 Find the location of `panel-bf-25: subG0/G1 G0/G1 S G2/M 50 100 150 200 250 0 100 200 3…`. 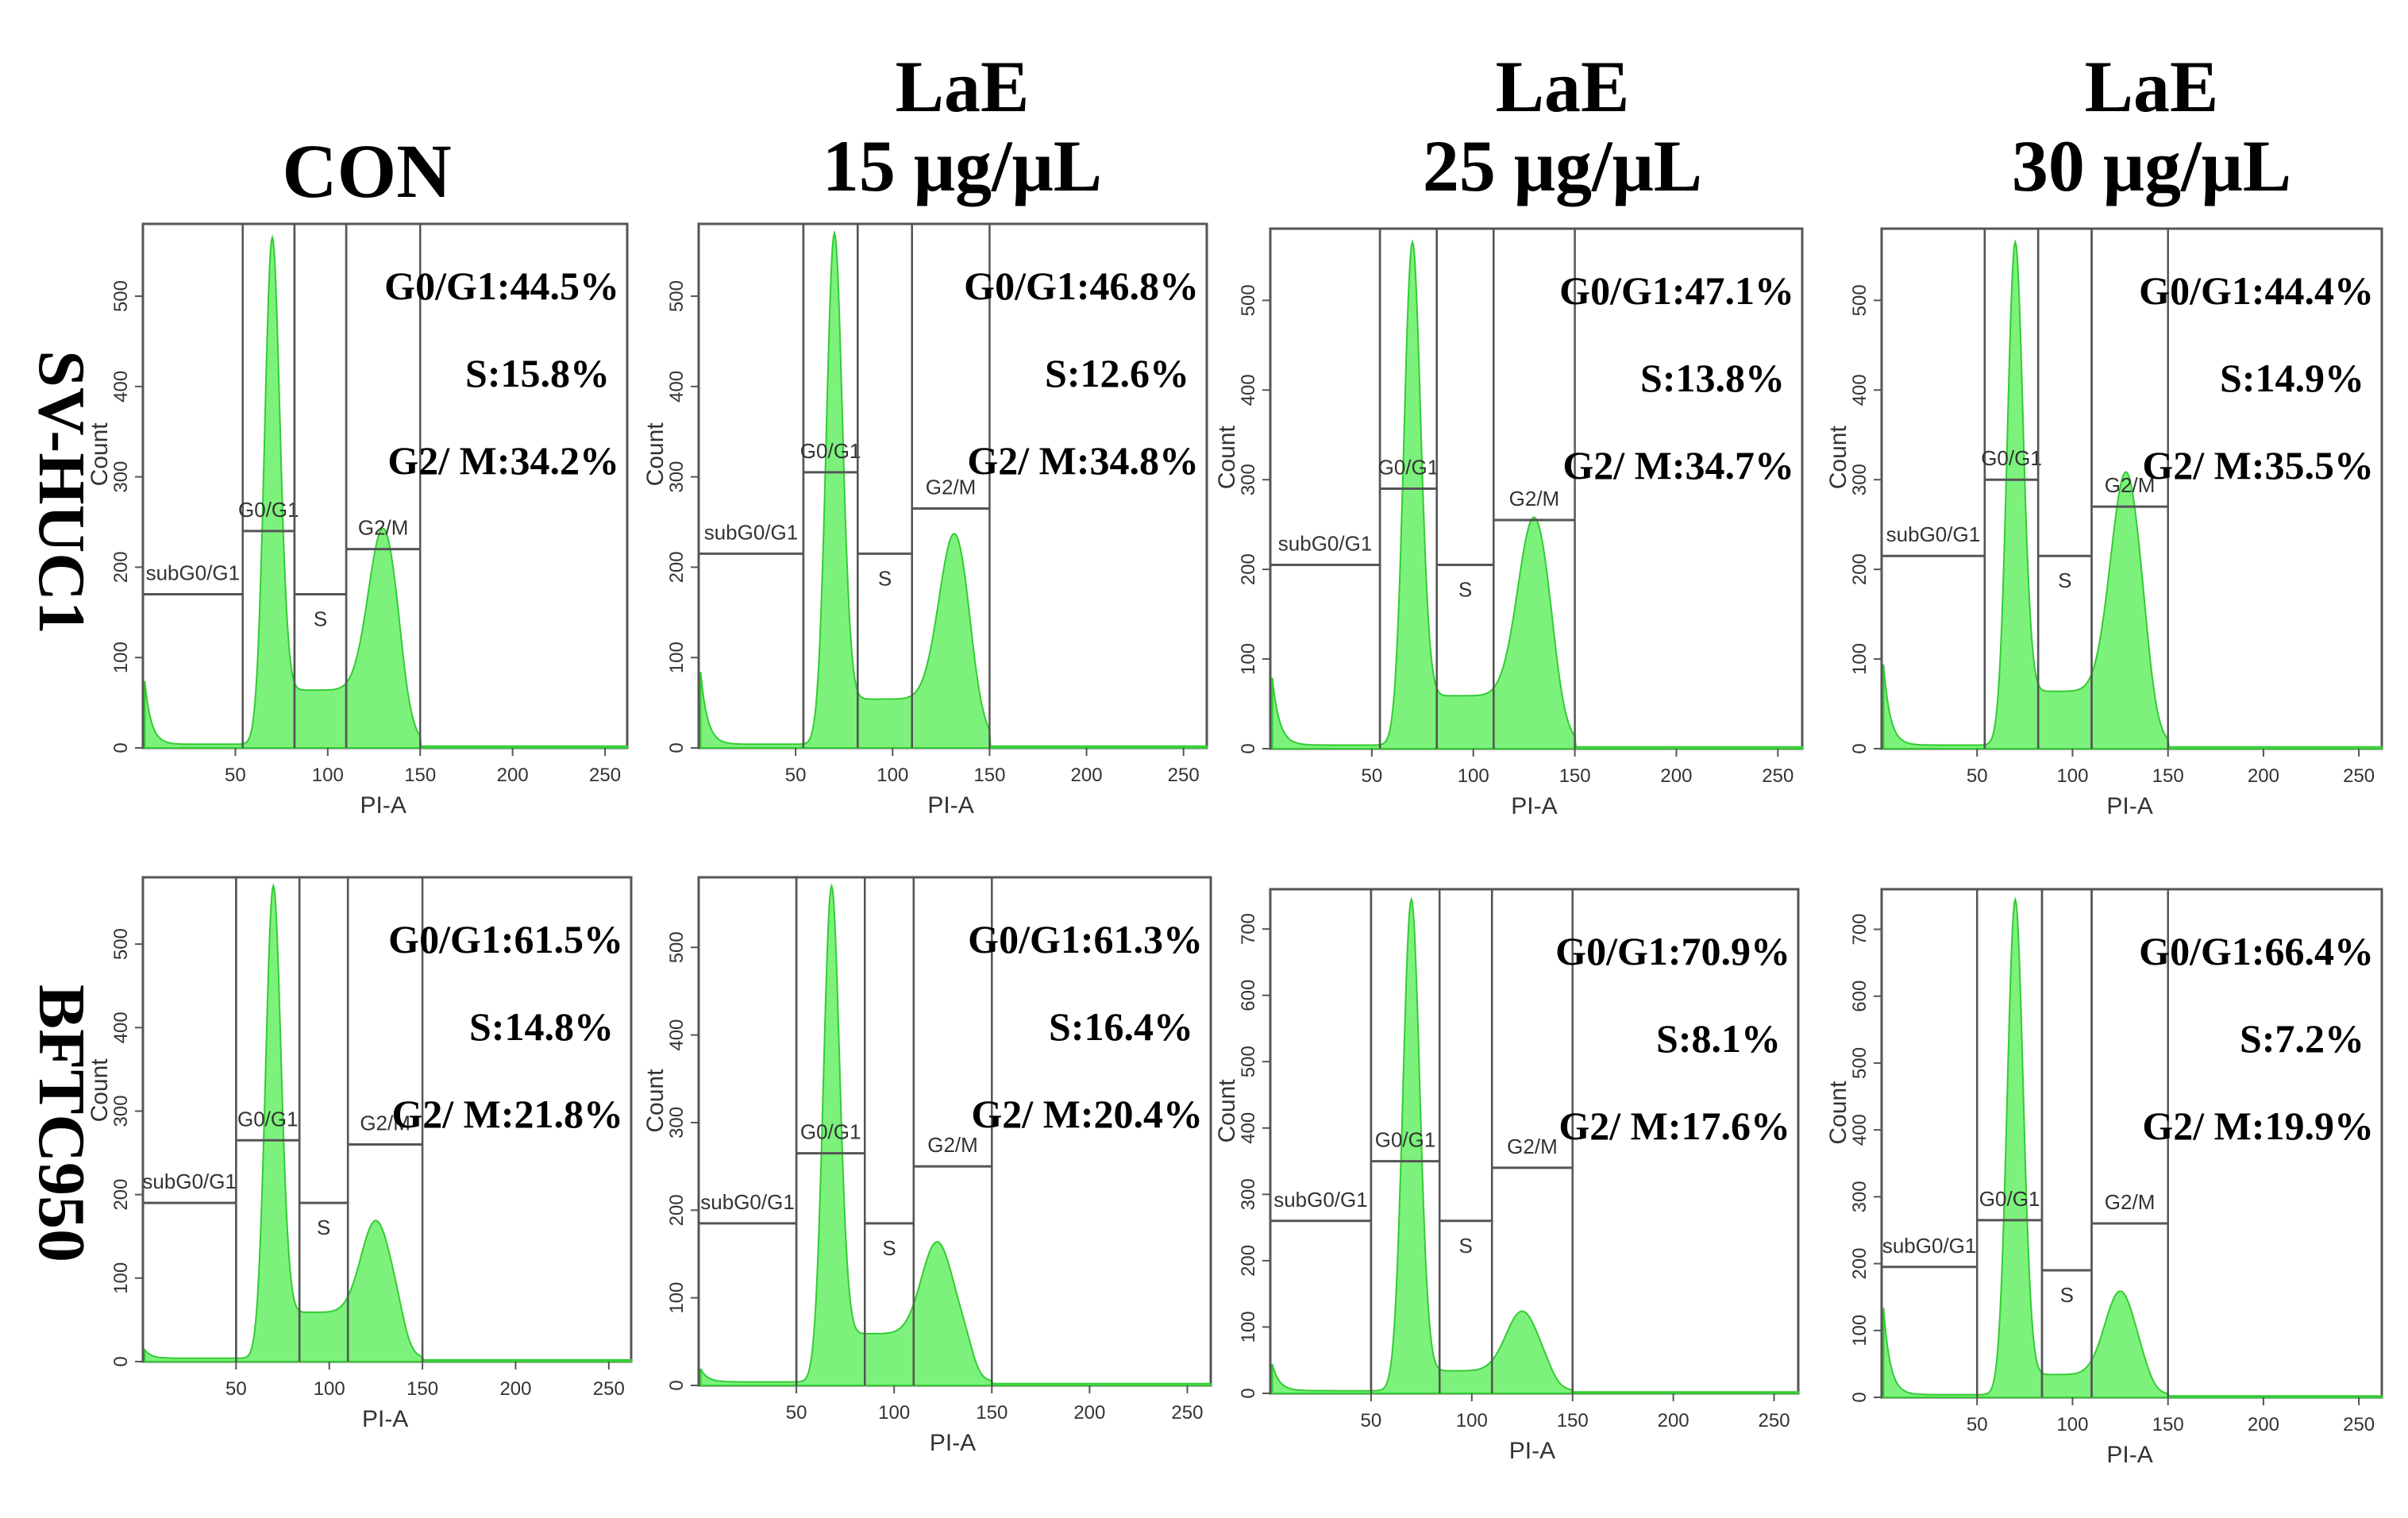

panel-bf-25: subG0/G1 G0/G1 S G2/M 50 100 150 200 250 0 100 200 3… is located at coordinates (1507, 1176).